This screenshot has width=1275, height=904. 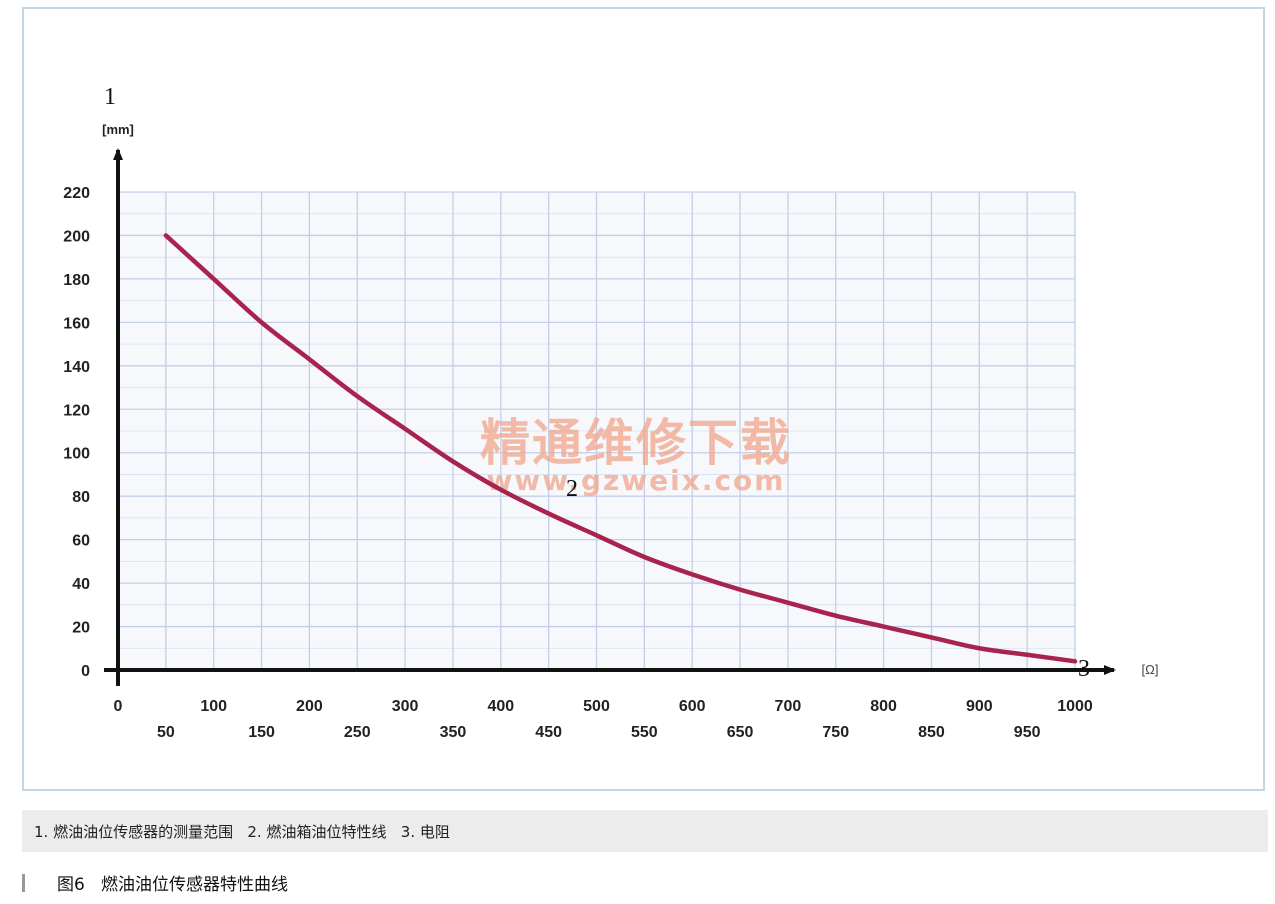 What do you see at coordinates (85, 671) in the screenshot?
I see `y-tick-label: 0` at bounding box center [85, 671].